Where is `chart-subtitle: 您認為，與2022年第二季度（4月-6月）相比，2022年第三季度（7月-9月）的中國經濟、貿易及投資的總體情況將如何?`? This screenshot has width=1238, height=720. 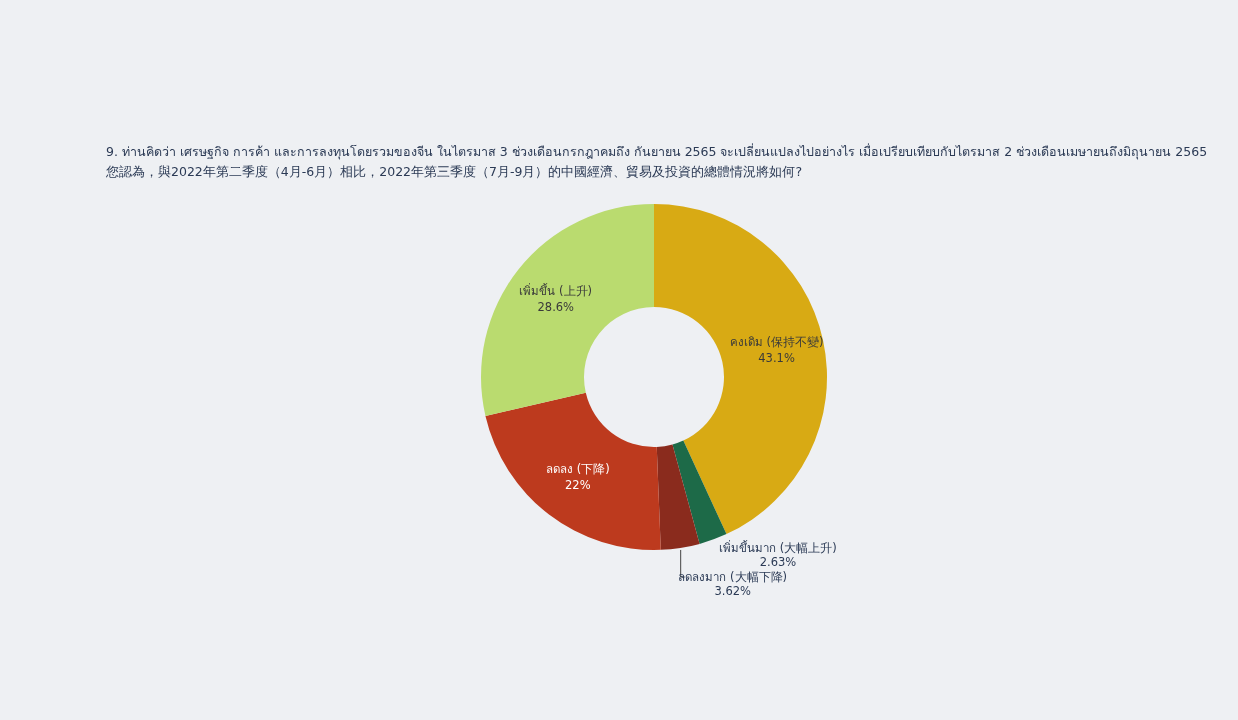 chart-subtitle: 您認為，與2022年第二季度（4月-6月）相比，2022年第三季度（7月-9月）的中國經濟、貿易及投資的總體情況將如何? is located at coordinates (454, 171).